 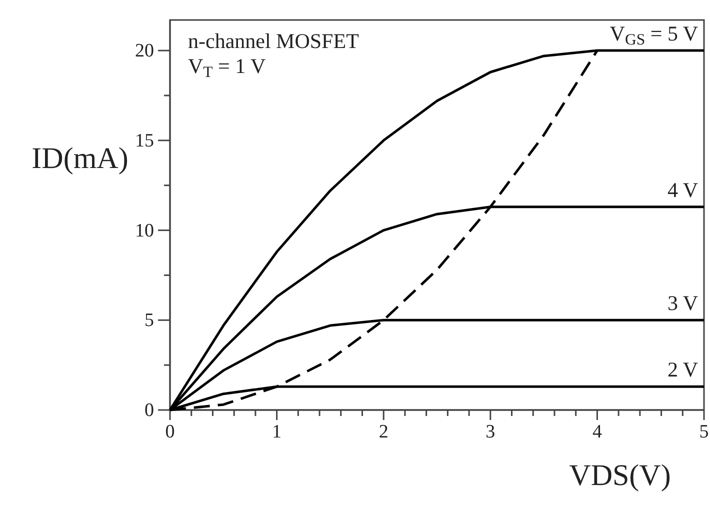 I want to click on annotation: n-channel MOSFET, so click(x=274, y=41).